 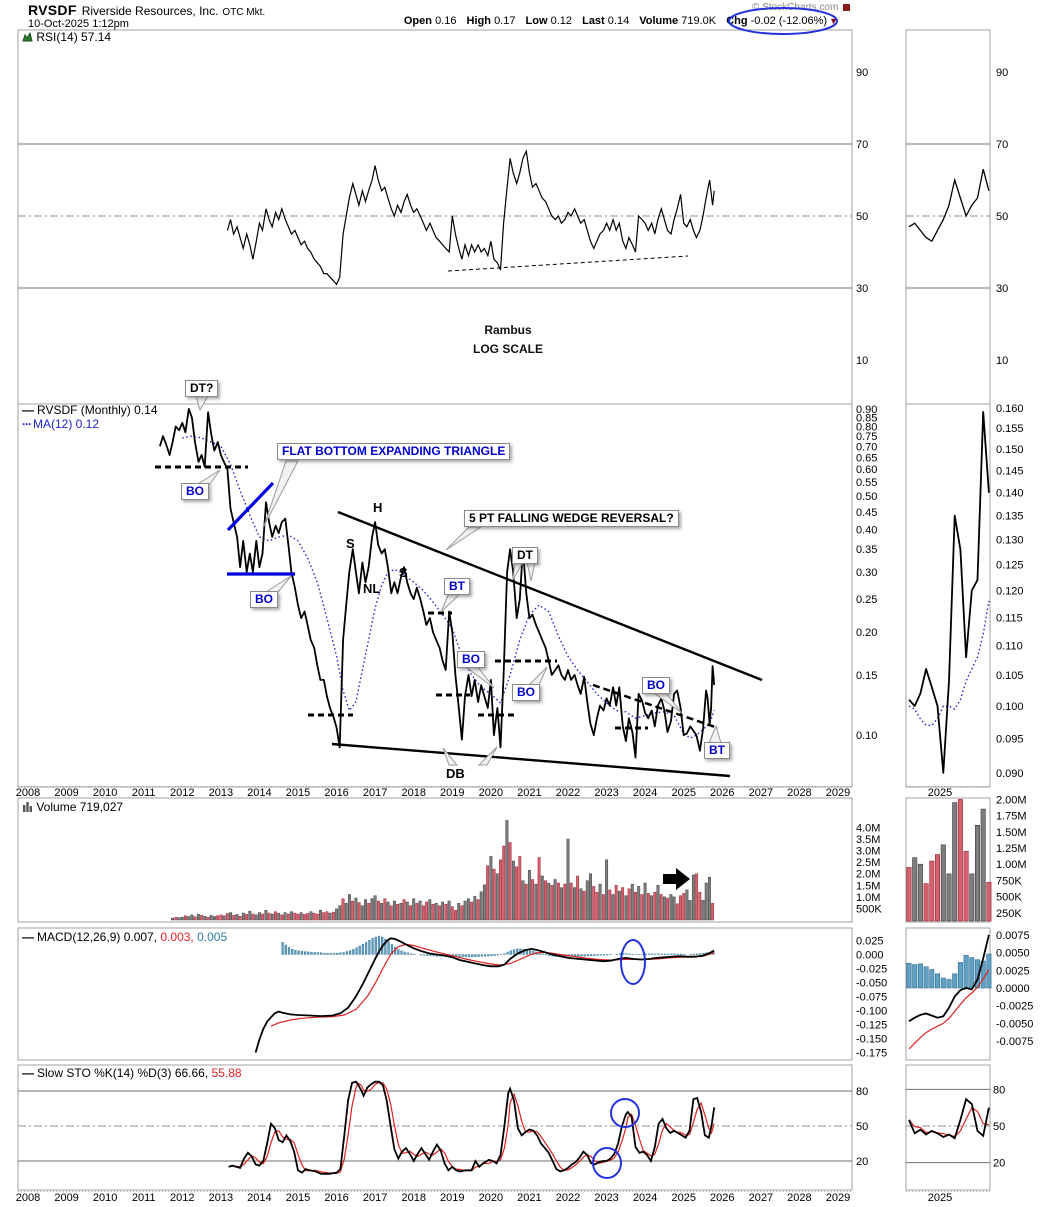 What do you see at coordinates (949, 1122) in the screenshot?
I see `mini-sto-d-line` at bounding box center [949, 1122].